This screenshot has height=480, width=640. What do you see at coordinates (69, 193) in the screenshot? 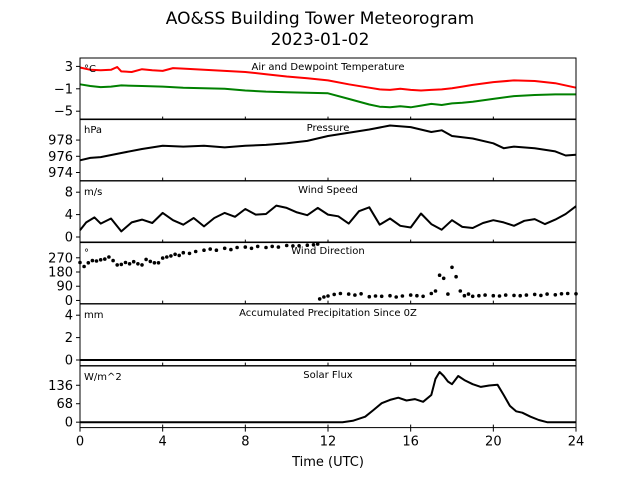
I see `y-tick-label: 8` at bounding box center [69, 193].